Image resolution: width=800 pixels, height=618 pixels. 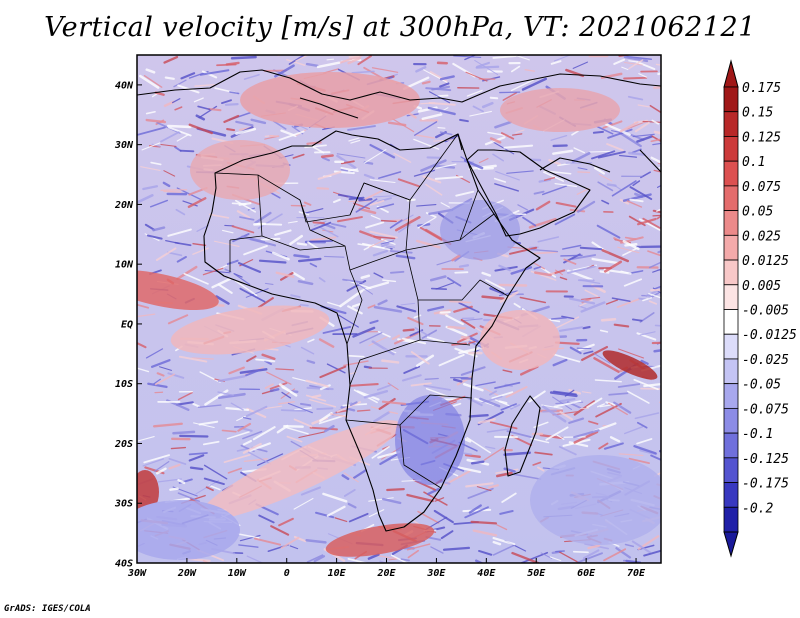 What do you see at coordinates (386, 573) in the screenshot?
I see `lon-tick-label: 20E` at bounding box center [386, 573].